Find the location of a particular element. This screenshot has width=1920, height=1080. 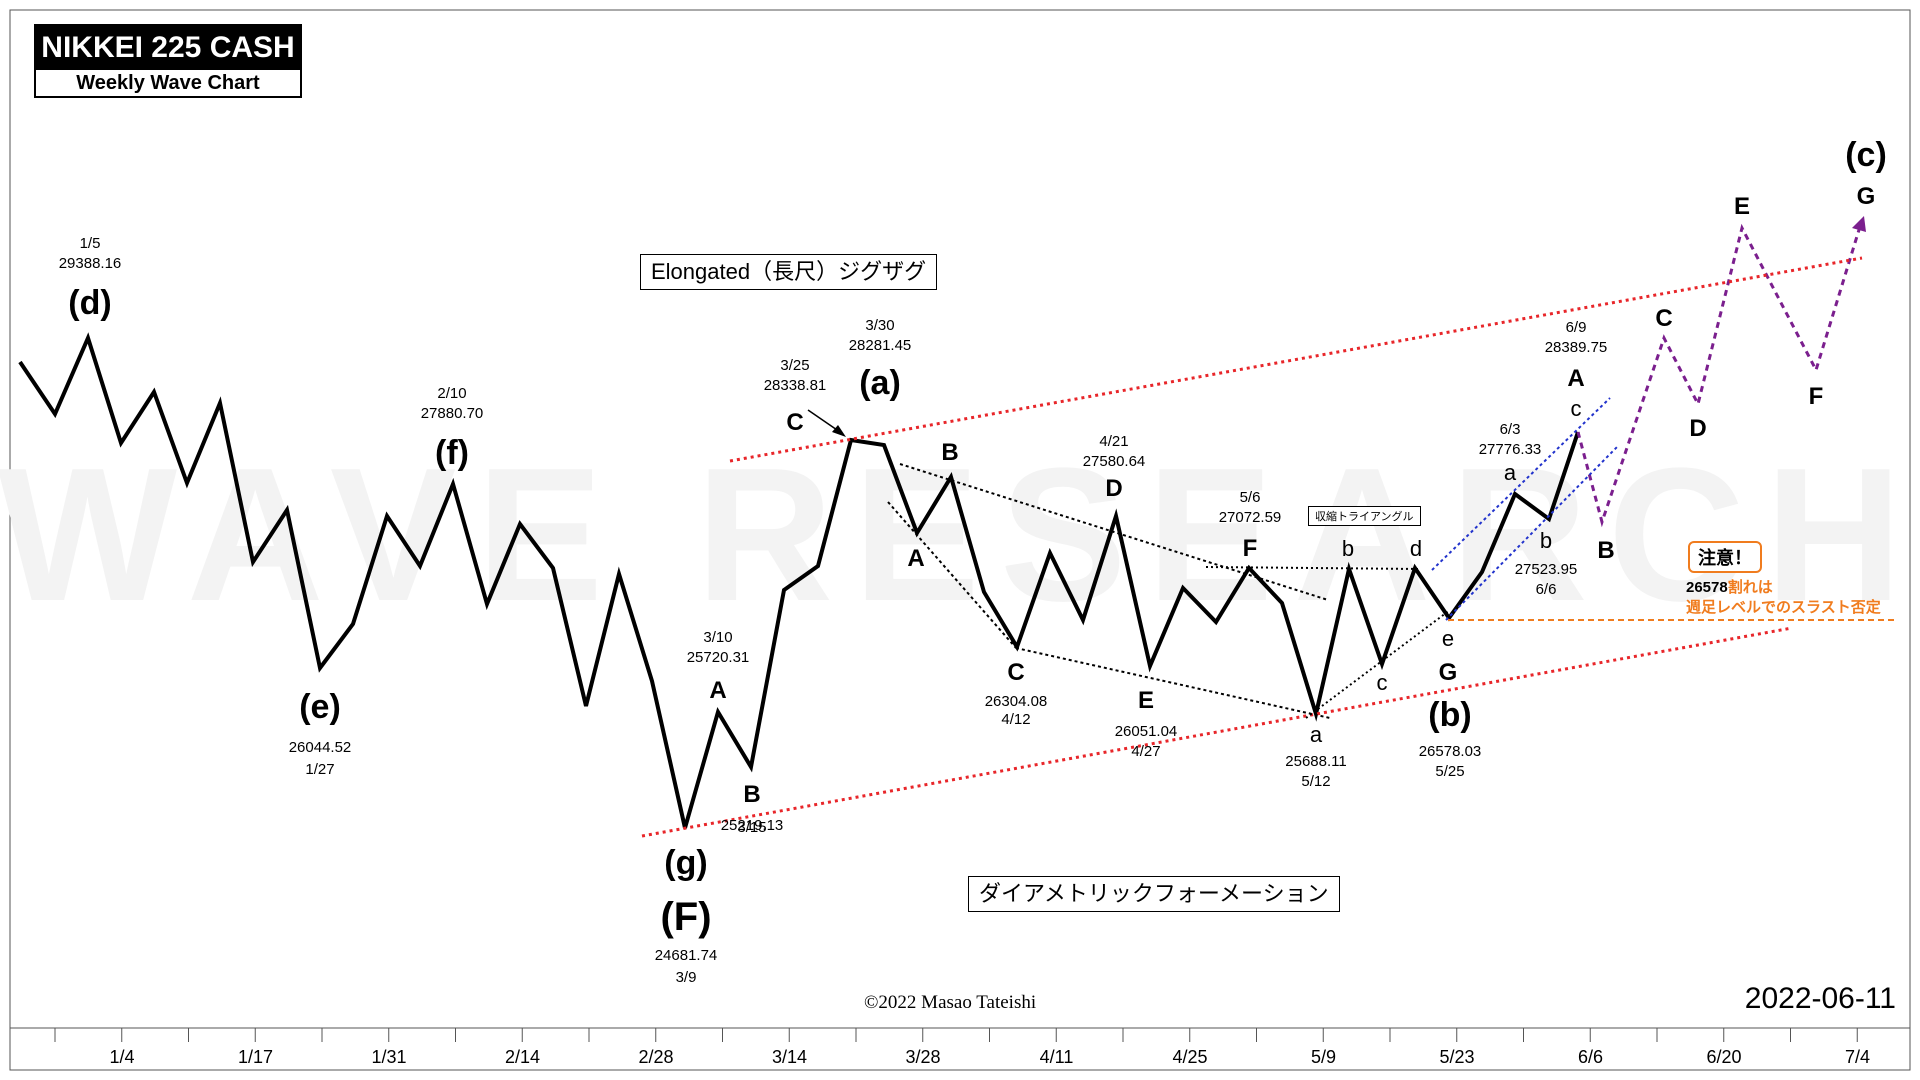

x-tick-label: 4/25 is located at coordinates (1189, 1057).